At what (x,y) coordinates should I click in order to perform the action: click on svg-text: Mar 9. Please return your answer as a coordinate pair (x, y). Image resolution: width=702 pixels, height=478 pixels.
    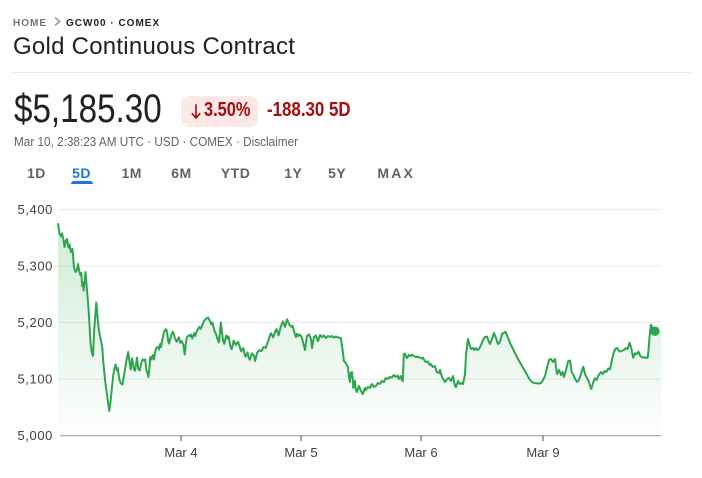
    Looking at the image, I should click on (542, 452).